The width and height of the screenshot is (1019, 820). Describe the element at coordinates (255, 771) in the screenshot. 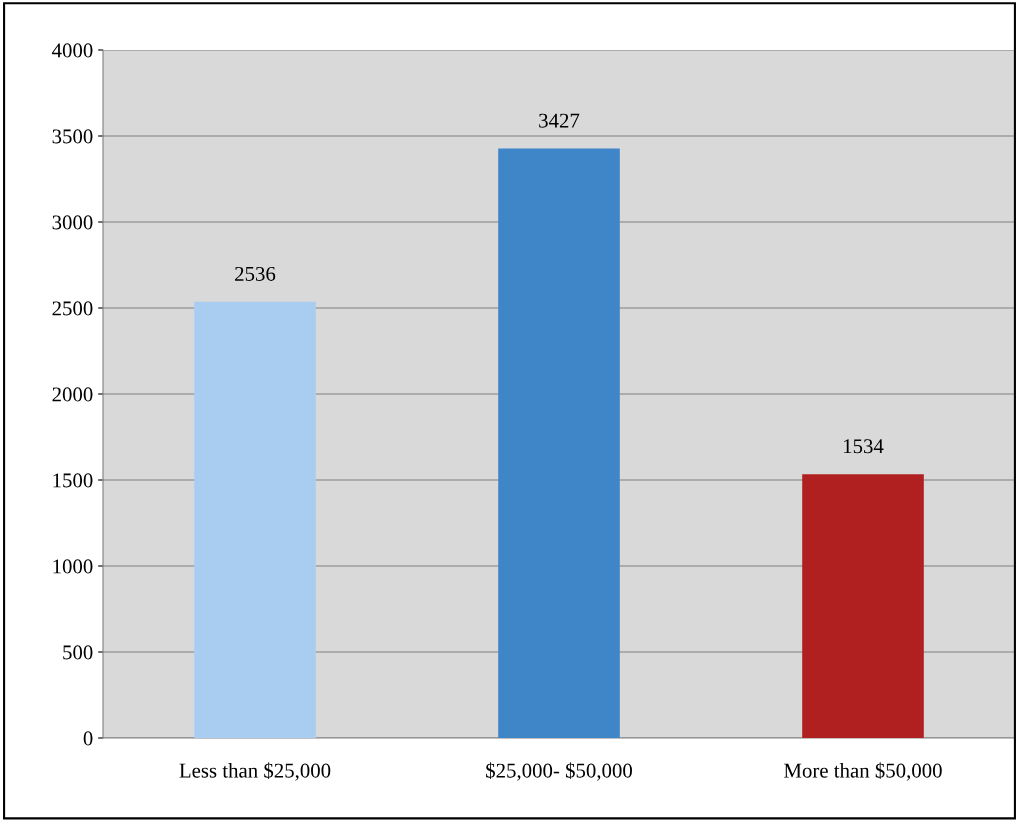

I see `x-tick-label: Less than $25,000` at that location.